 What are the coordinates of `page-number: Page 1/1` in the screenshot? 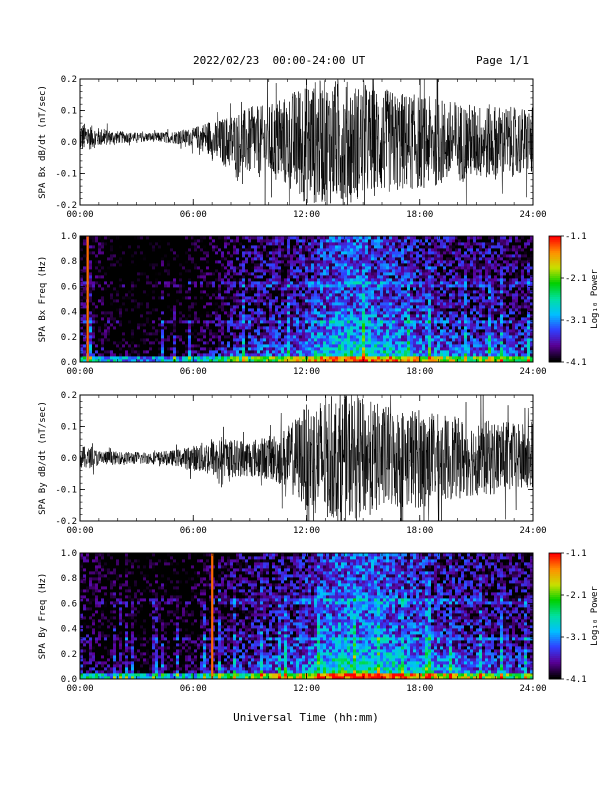 It's located at (502, 60).